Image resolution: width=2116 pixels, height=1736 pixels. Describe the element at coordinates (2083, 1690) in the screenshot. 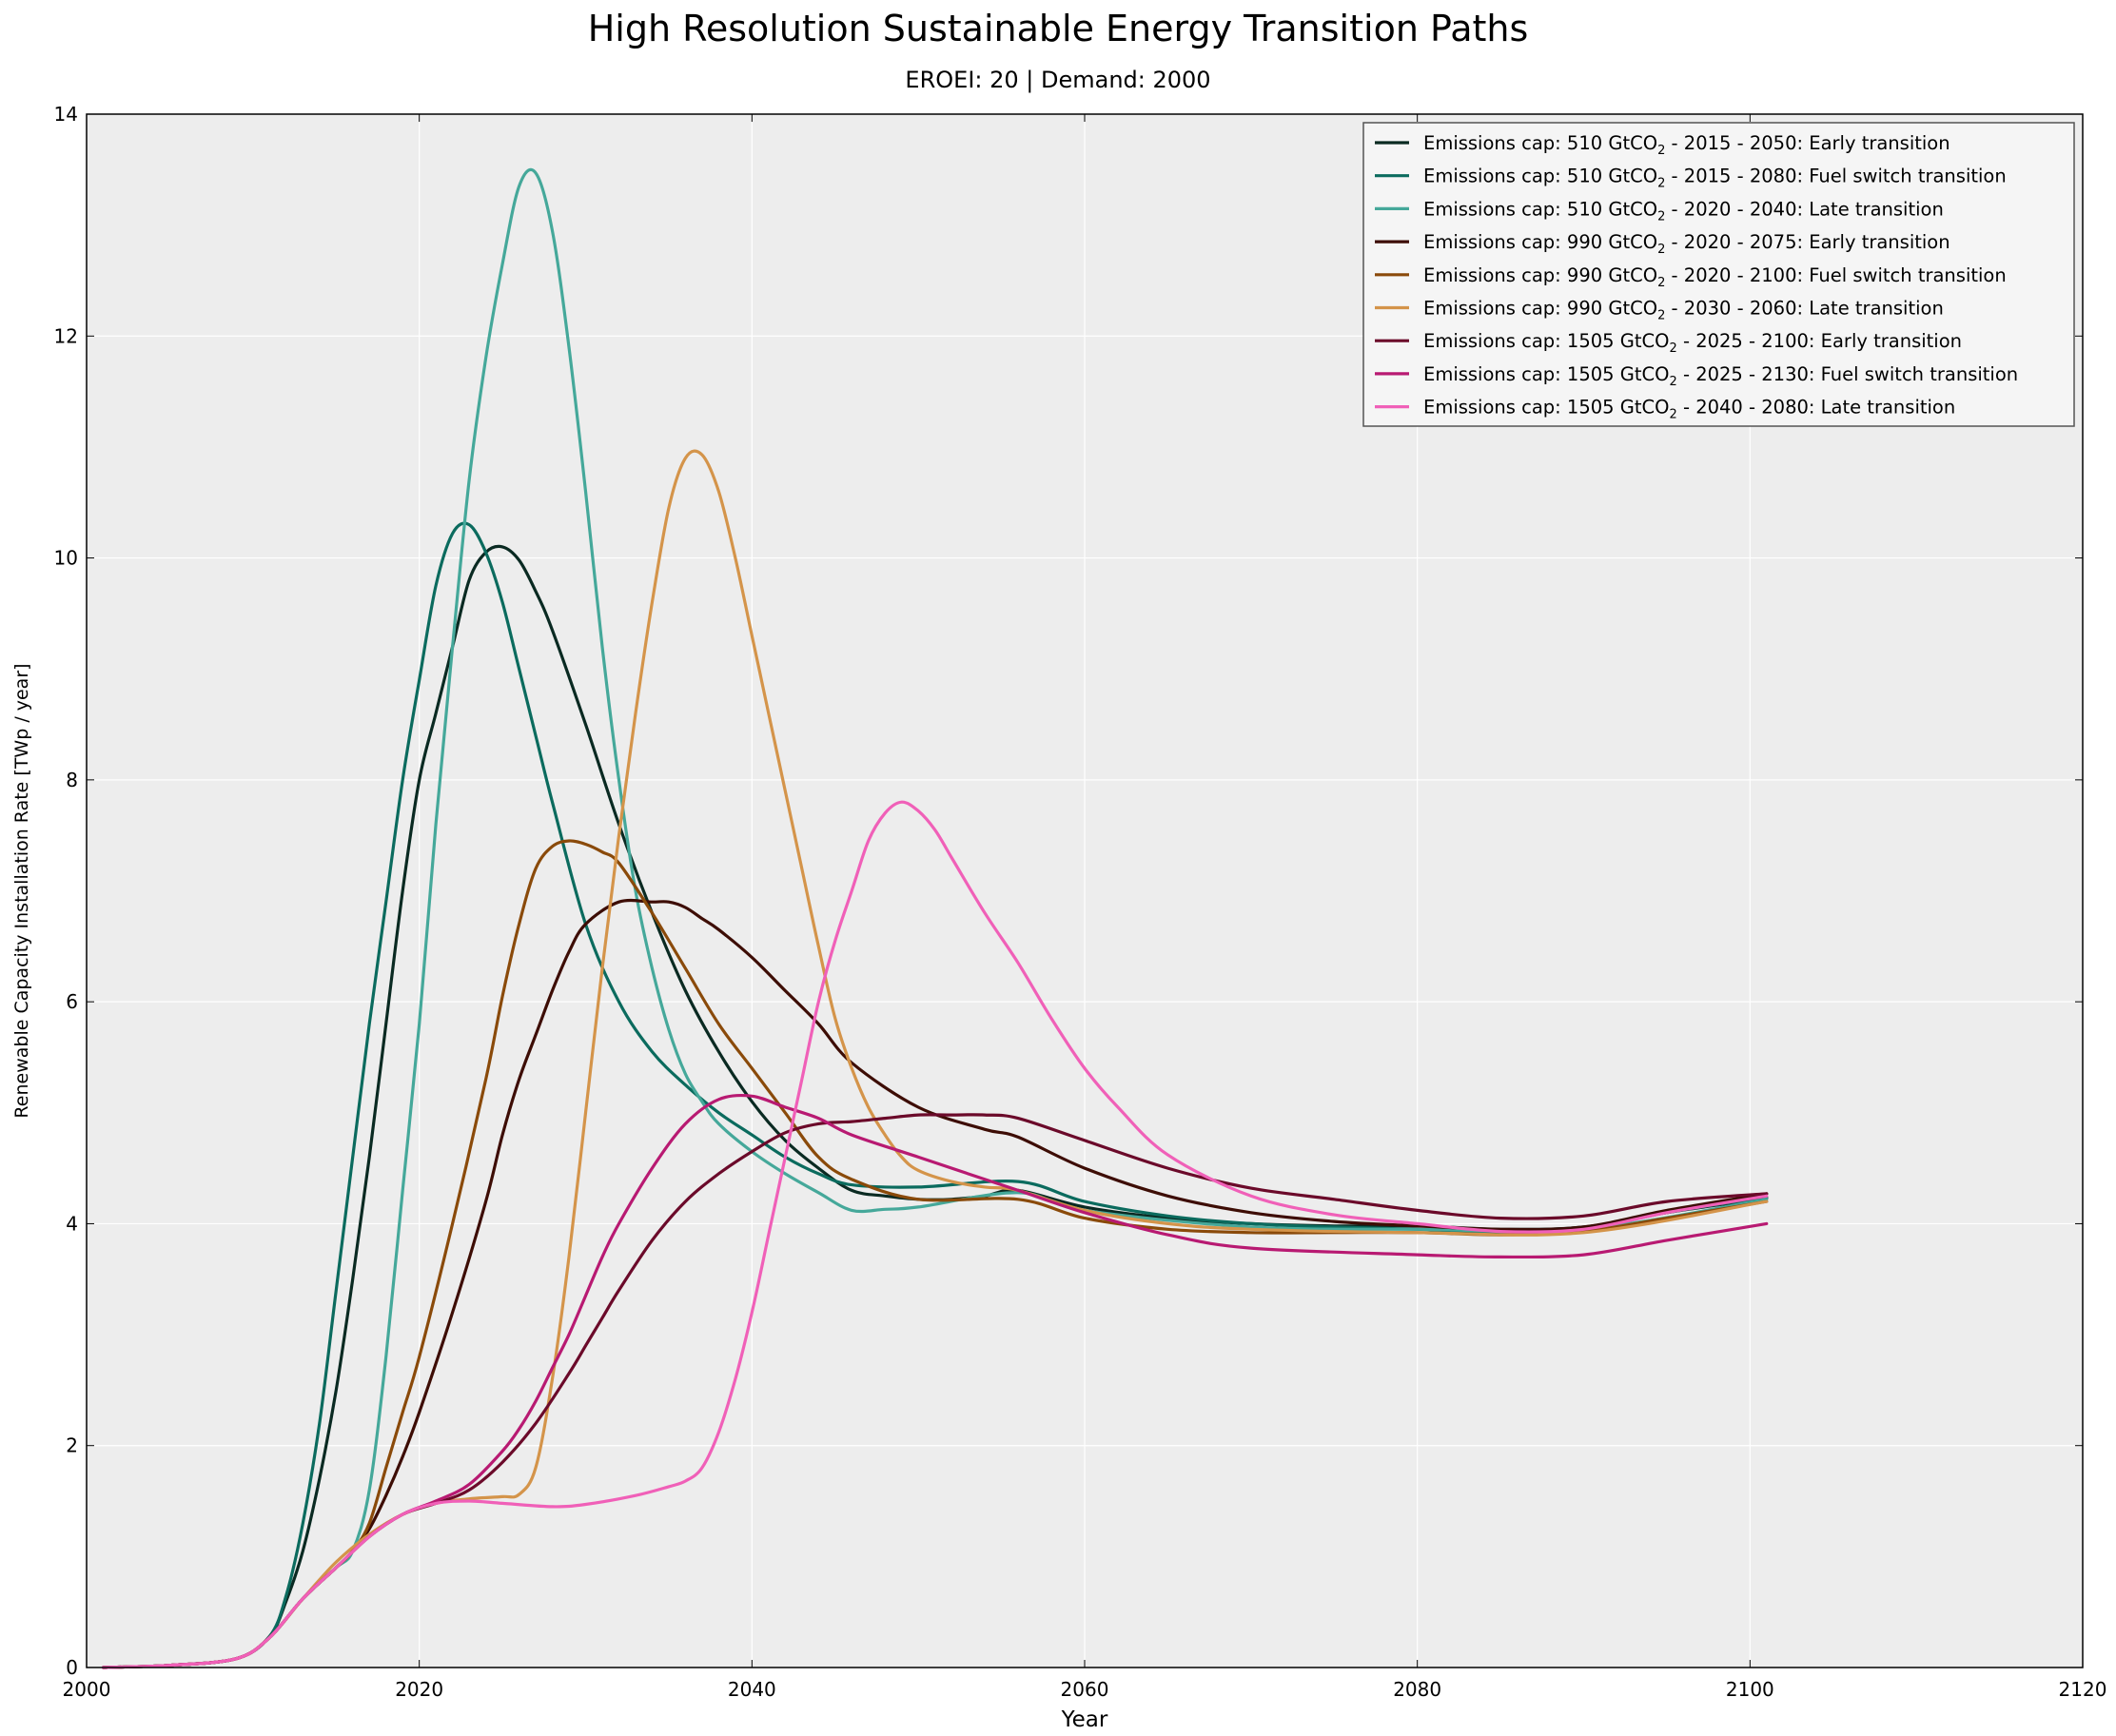

I see `x-tick-label: 2120` at that location.